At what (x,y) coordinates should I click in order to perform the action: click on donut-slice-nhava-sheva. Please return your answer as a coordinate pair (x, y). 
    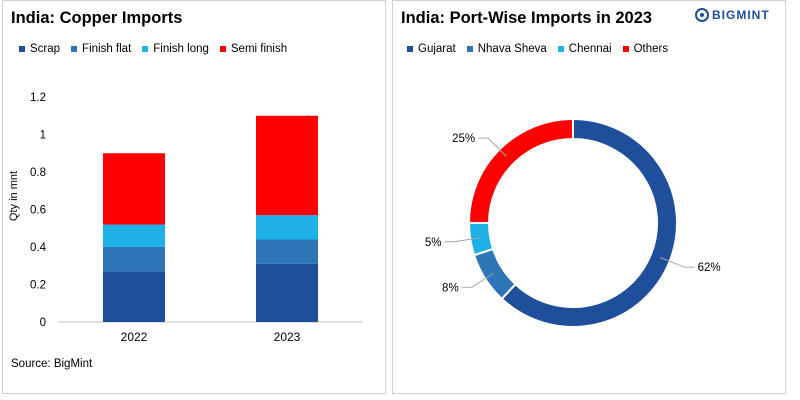
    Looking at the image, I should click on (494, 274).